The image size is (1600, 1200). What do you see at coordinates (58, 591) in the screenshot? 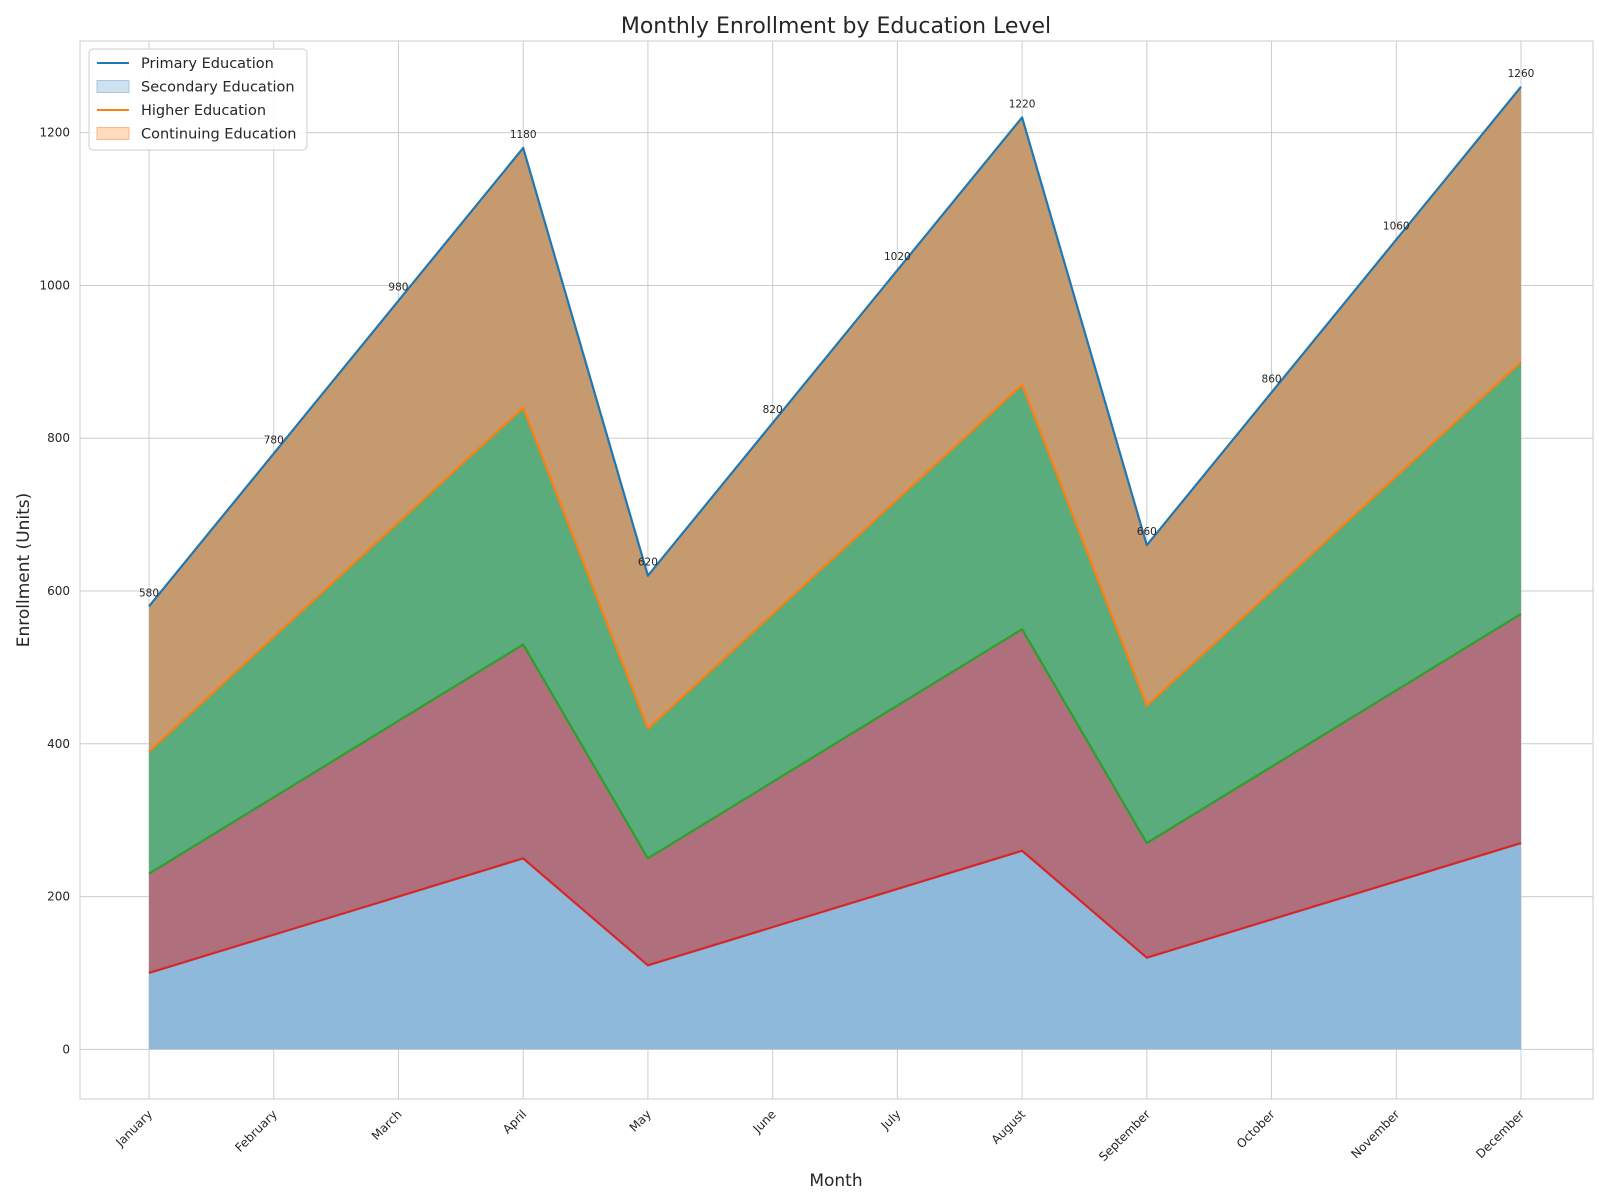
I see `y-tick-label: 600` at bounding box center [58, 591].